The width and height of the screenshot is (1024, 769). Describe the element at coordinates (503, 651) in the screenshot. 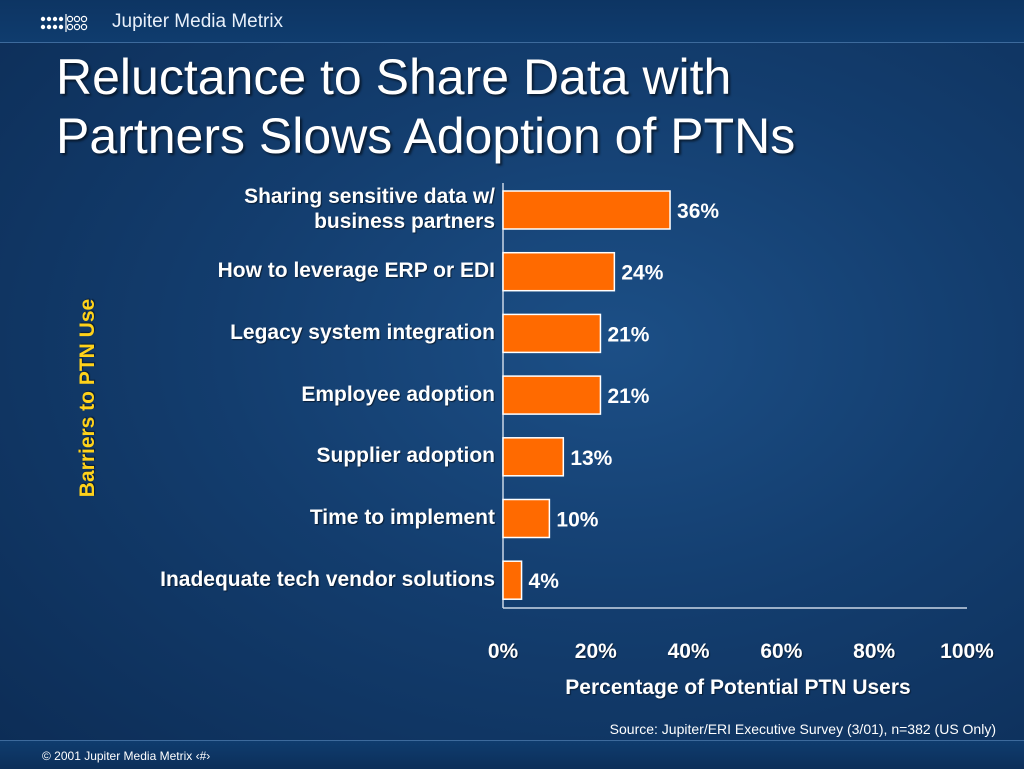

I see `x-tick-label: 0%` at that location.